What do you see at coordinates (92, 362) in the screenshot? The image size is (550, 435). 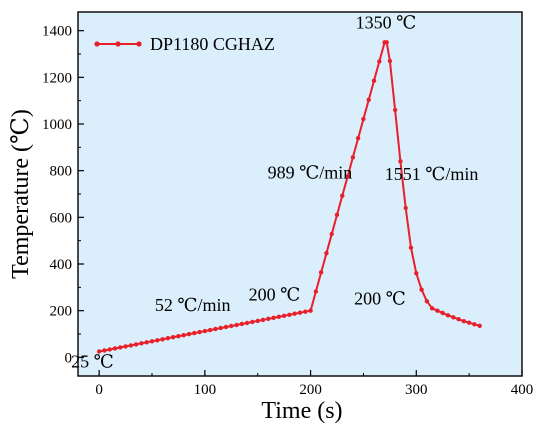 I see `annotation-label: 25 ℃` at bounding box center [92, 362].